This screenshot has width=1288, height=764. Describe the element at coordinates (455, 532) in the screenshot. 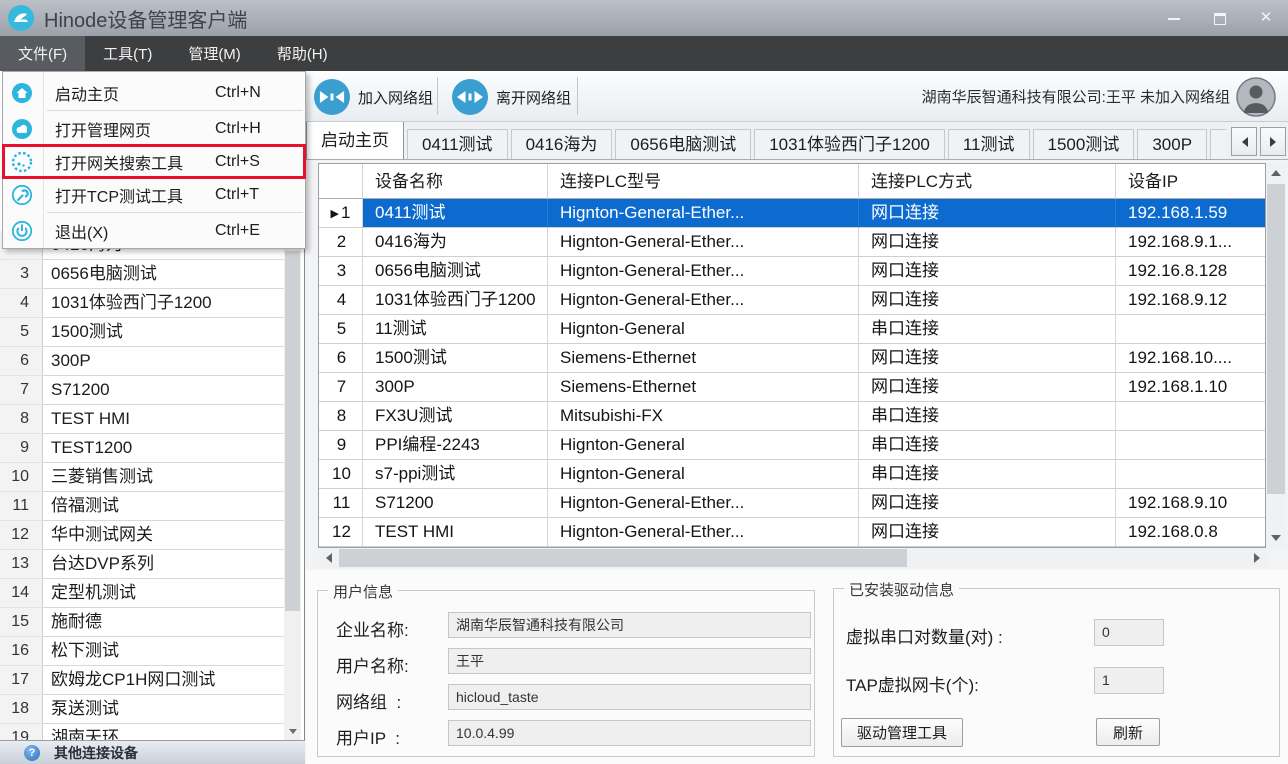

I see `device-name-cell: TEST HMI` at that location.